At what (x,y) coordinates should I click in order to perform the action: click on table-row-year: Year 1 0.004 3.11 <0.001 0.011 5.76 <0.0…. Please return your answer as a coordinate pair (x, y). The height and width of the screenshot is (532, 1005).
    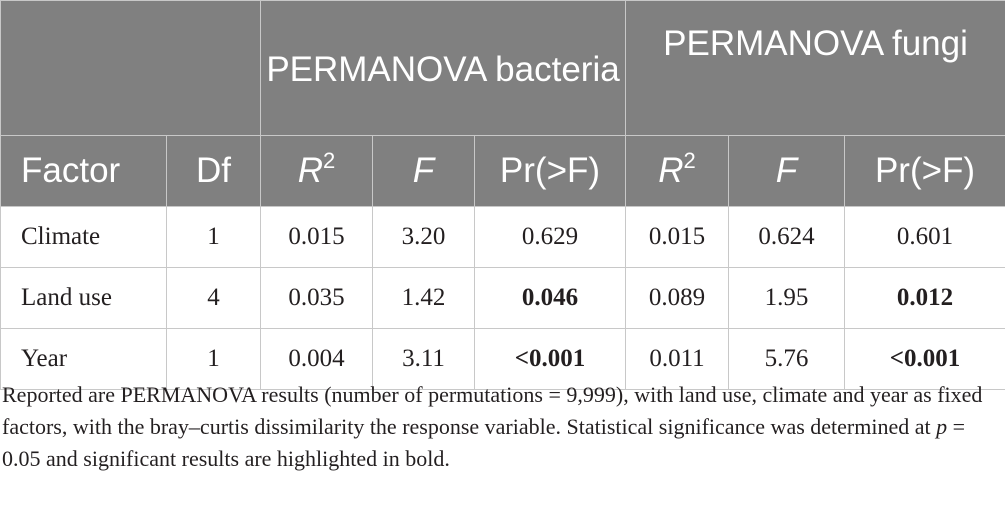
    Looking at the image, I should click on (502, 359).